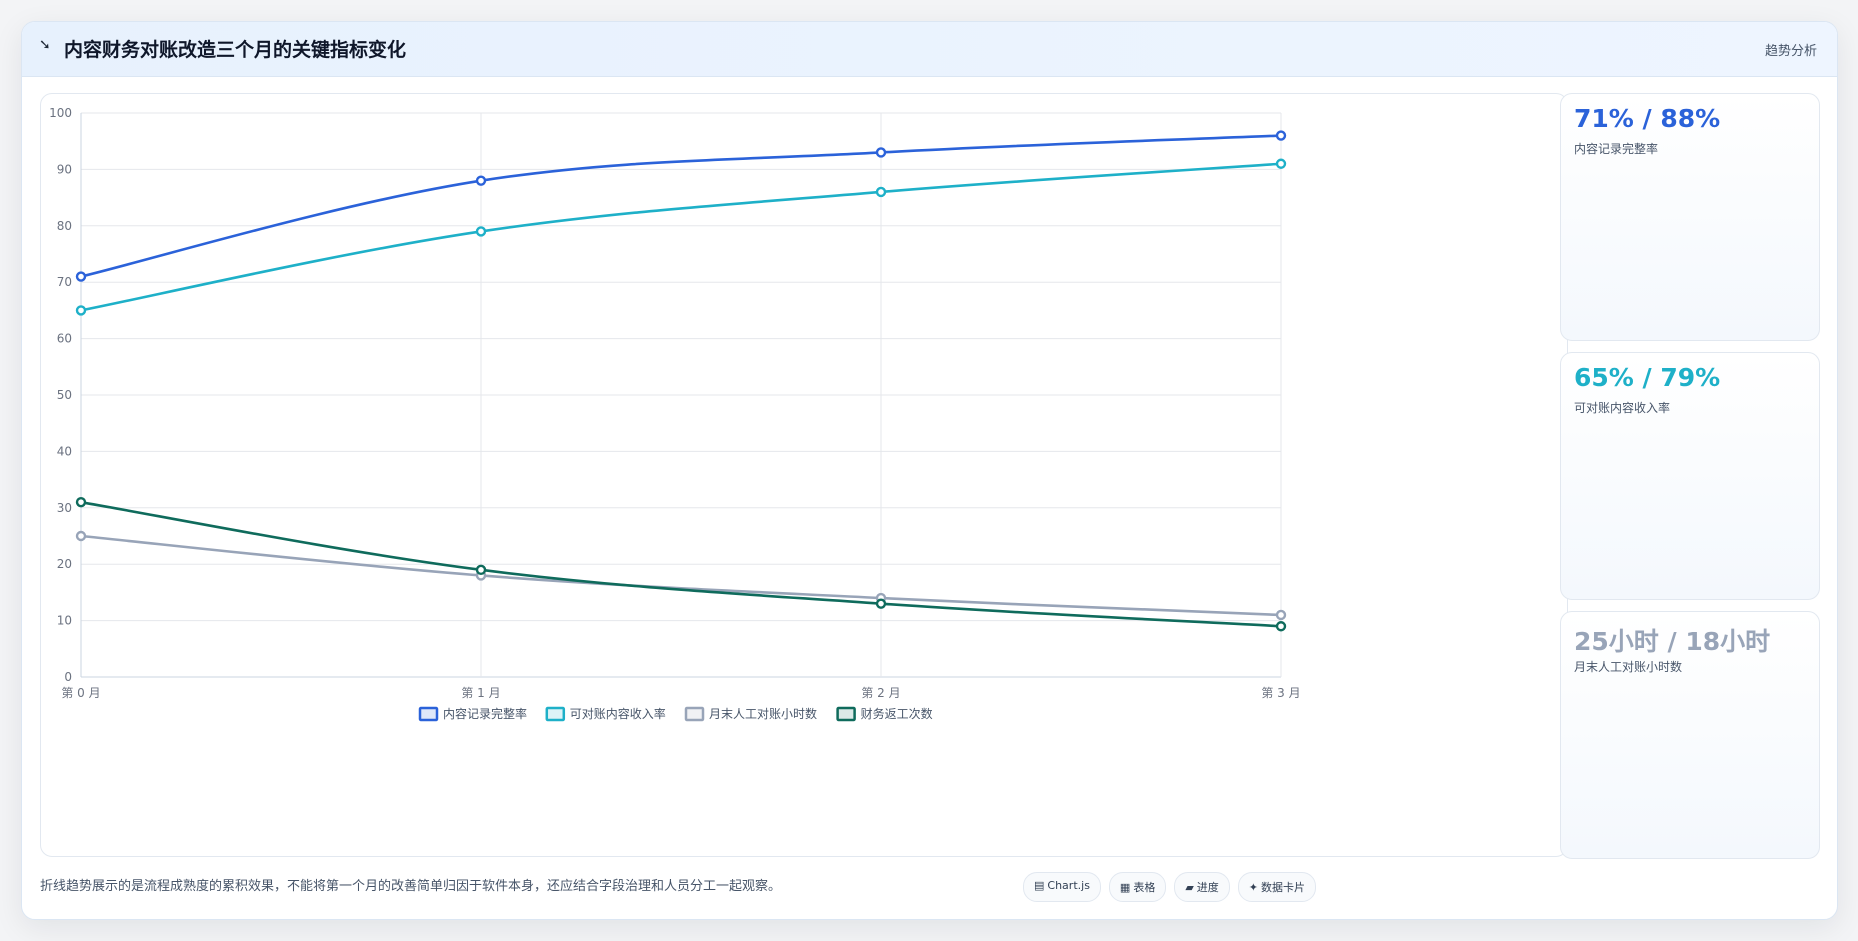  Describe the element at coordinates (1039, 885) in the screenshot. I see `chart-icon: ▤` at that location.